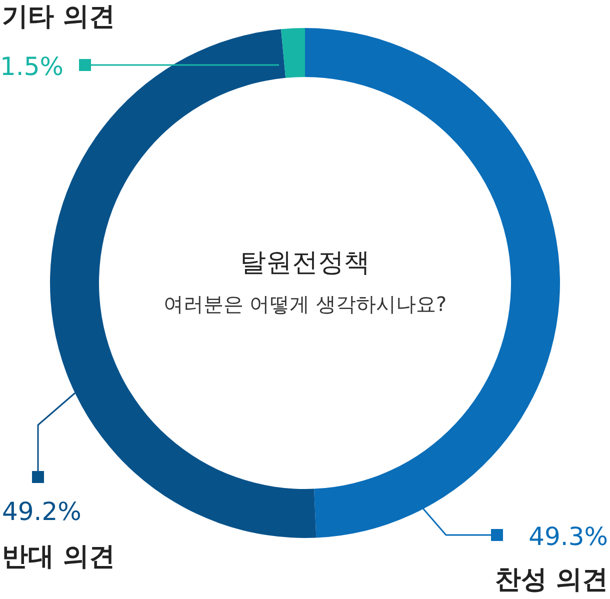 The width and height of the screenshot is (610, 599). Describe the element at coordinates (551, 580) in the screenshot. I see `legend-label: 찬성 의견` at that location.